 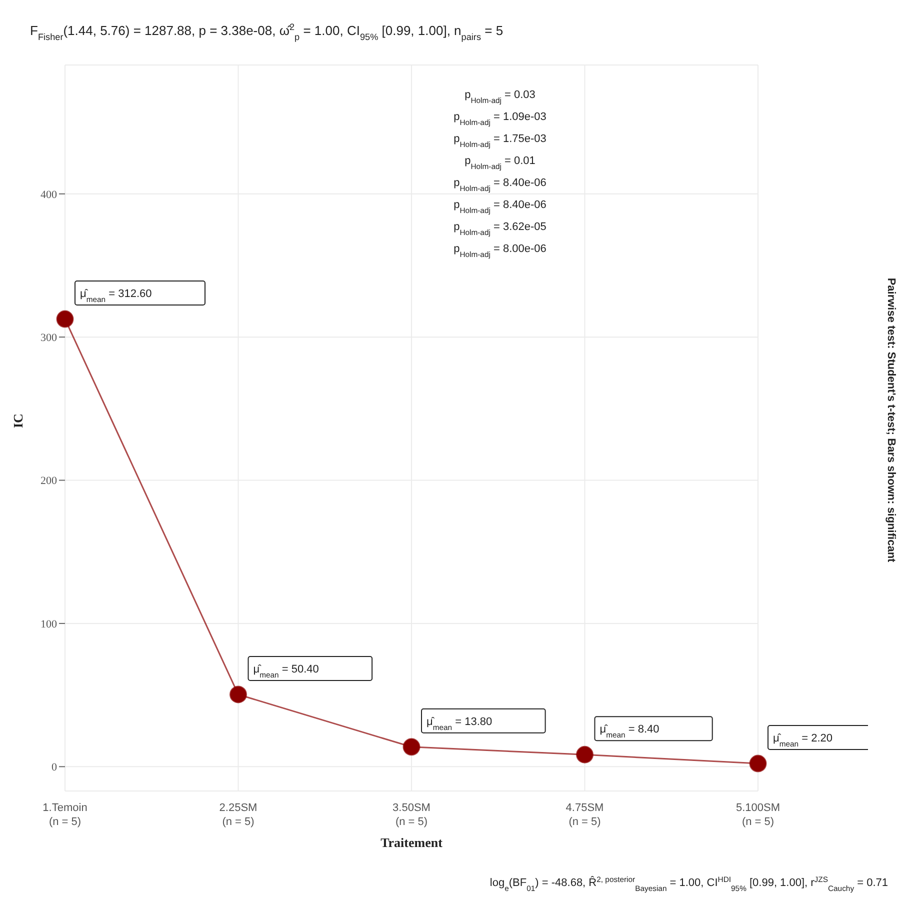 I want to click on annotation: p$_{Holm-adj}$ = 3.62e-05, so click(x=500, y=228).